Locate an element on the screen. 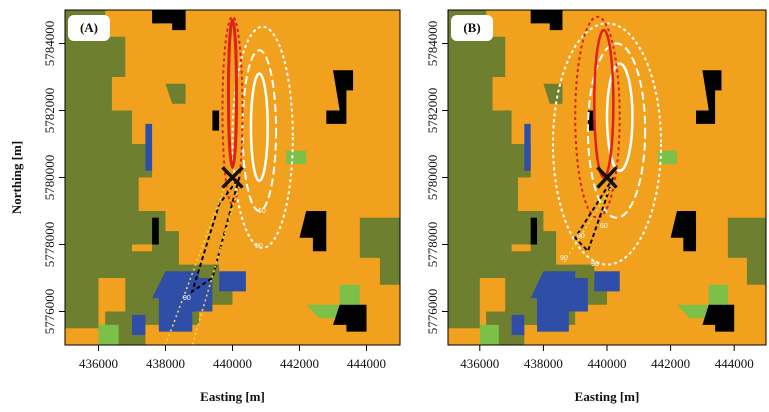  y-axis-title: Northing [m] is located at coordinates (16, 177).